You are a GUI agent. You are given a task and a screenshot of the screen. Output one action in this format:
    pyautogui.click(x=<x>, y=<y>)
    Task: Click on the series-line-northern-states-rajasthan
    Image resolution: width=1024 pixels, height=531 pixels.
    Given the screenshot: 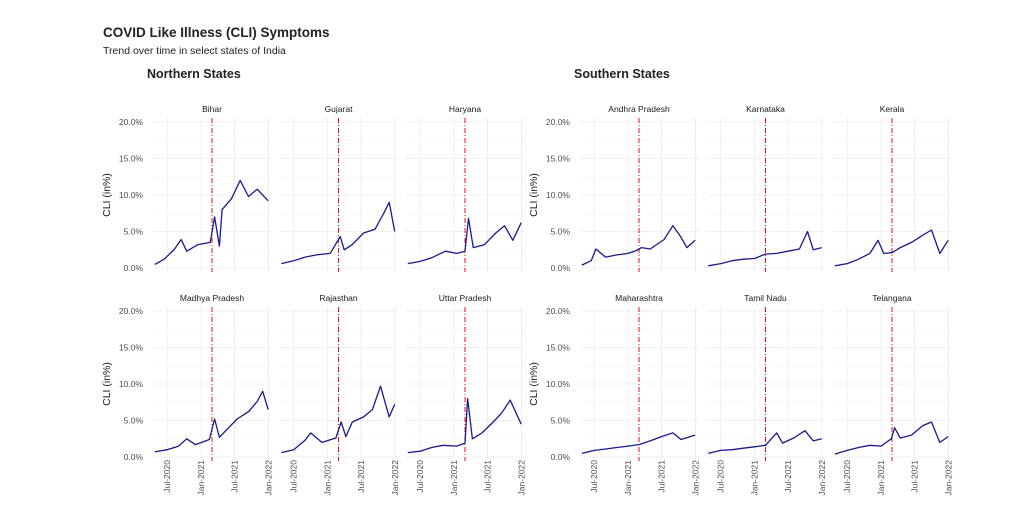 What is the action you would take?
    pyautogui.click(x=338, y=419)
    